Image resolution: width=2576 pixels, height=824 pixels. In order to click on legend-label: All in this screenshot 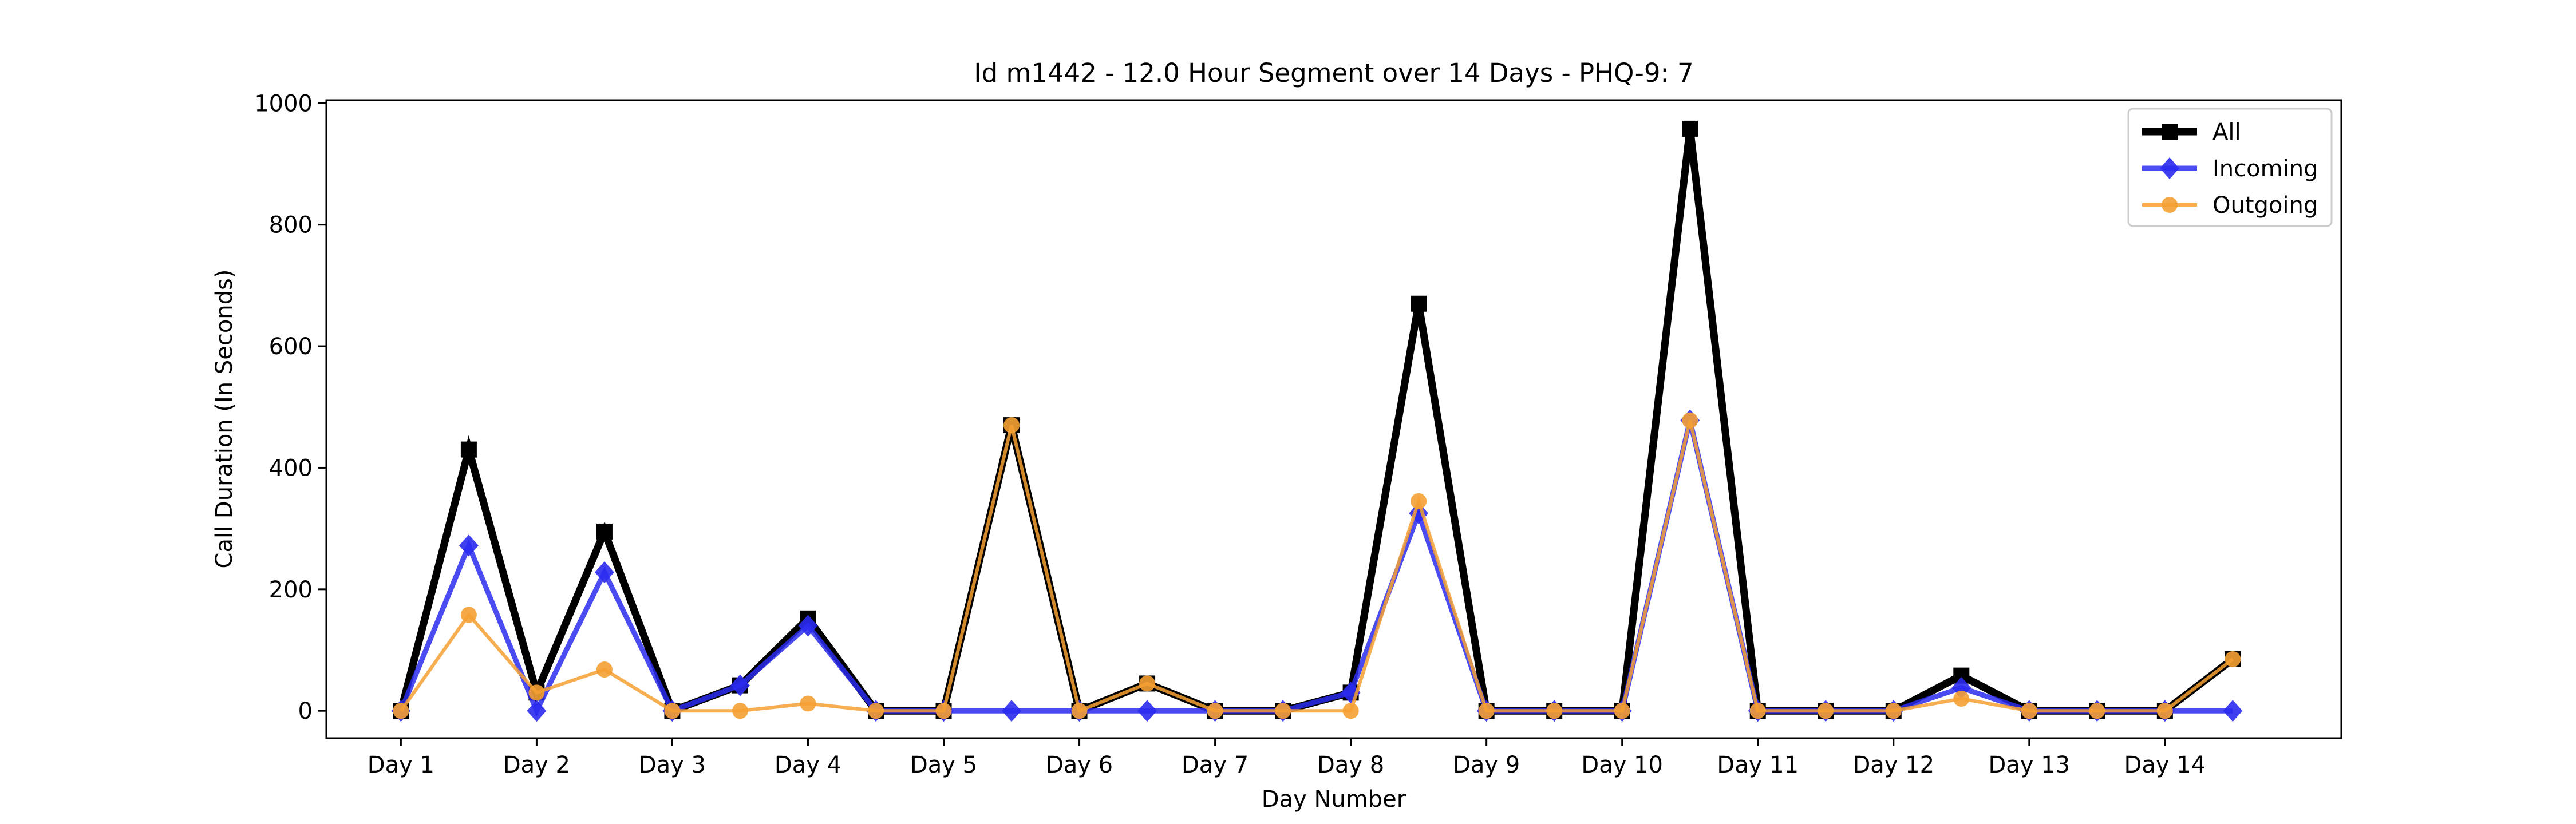, I will do `click(2226, 132)`.